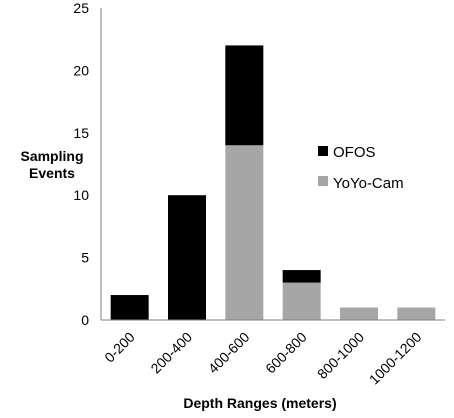 The height and width of the screenshot is (418, 454). Describe the element at coordinates (368, 183) in the screenshot. I see `legend-label-yoyo-cam: YoYo-Cam` at that location.